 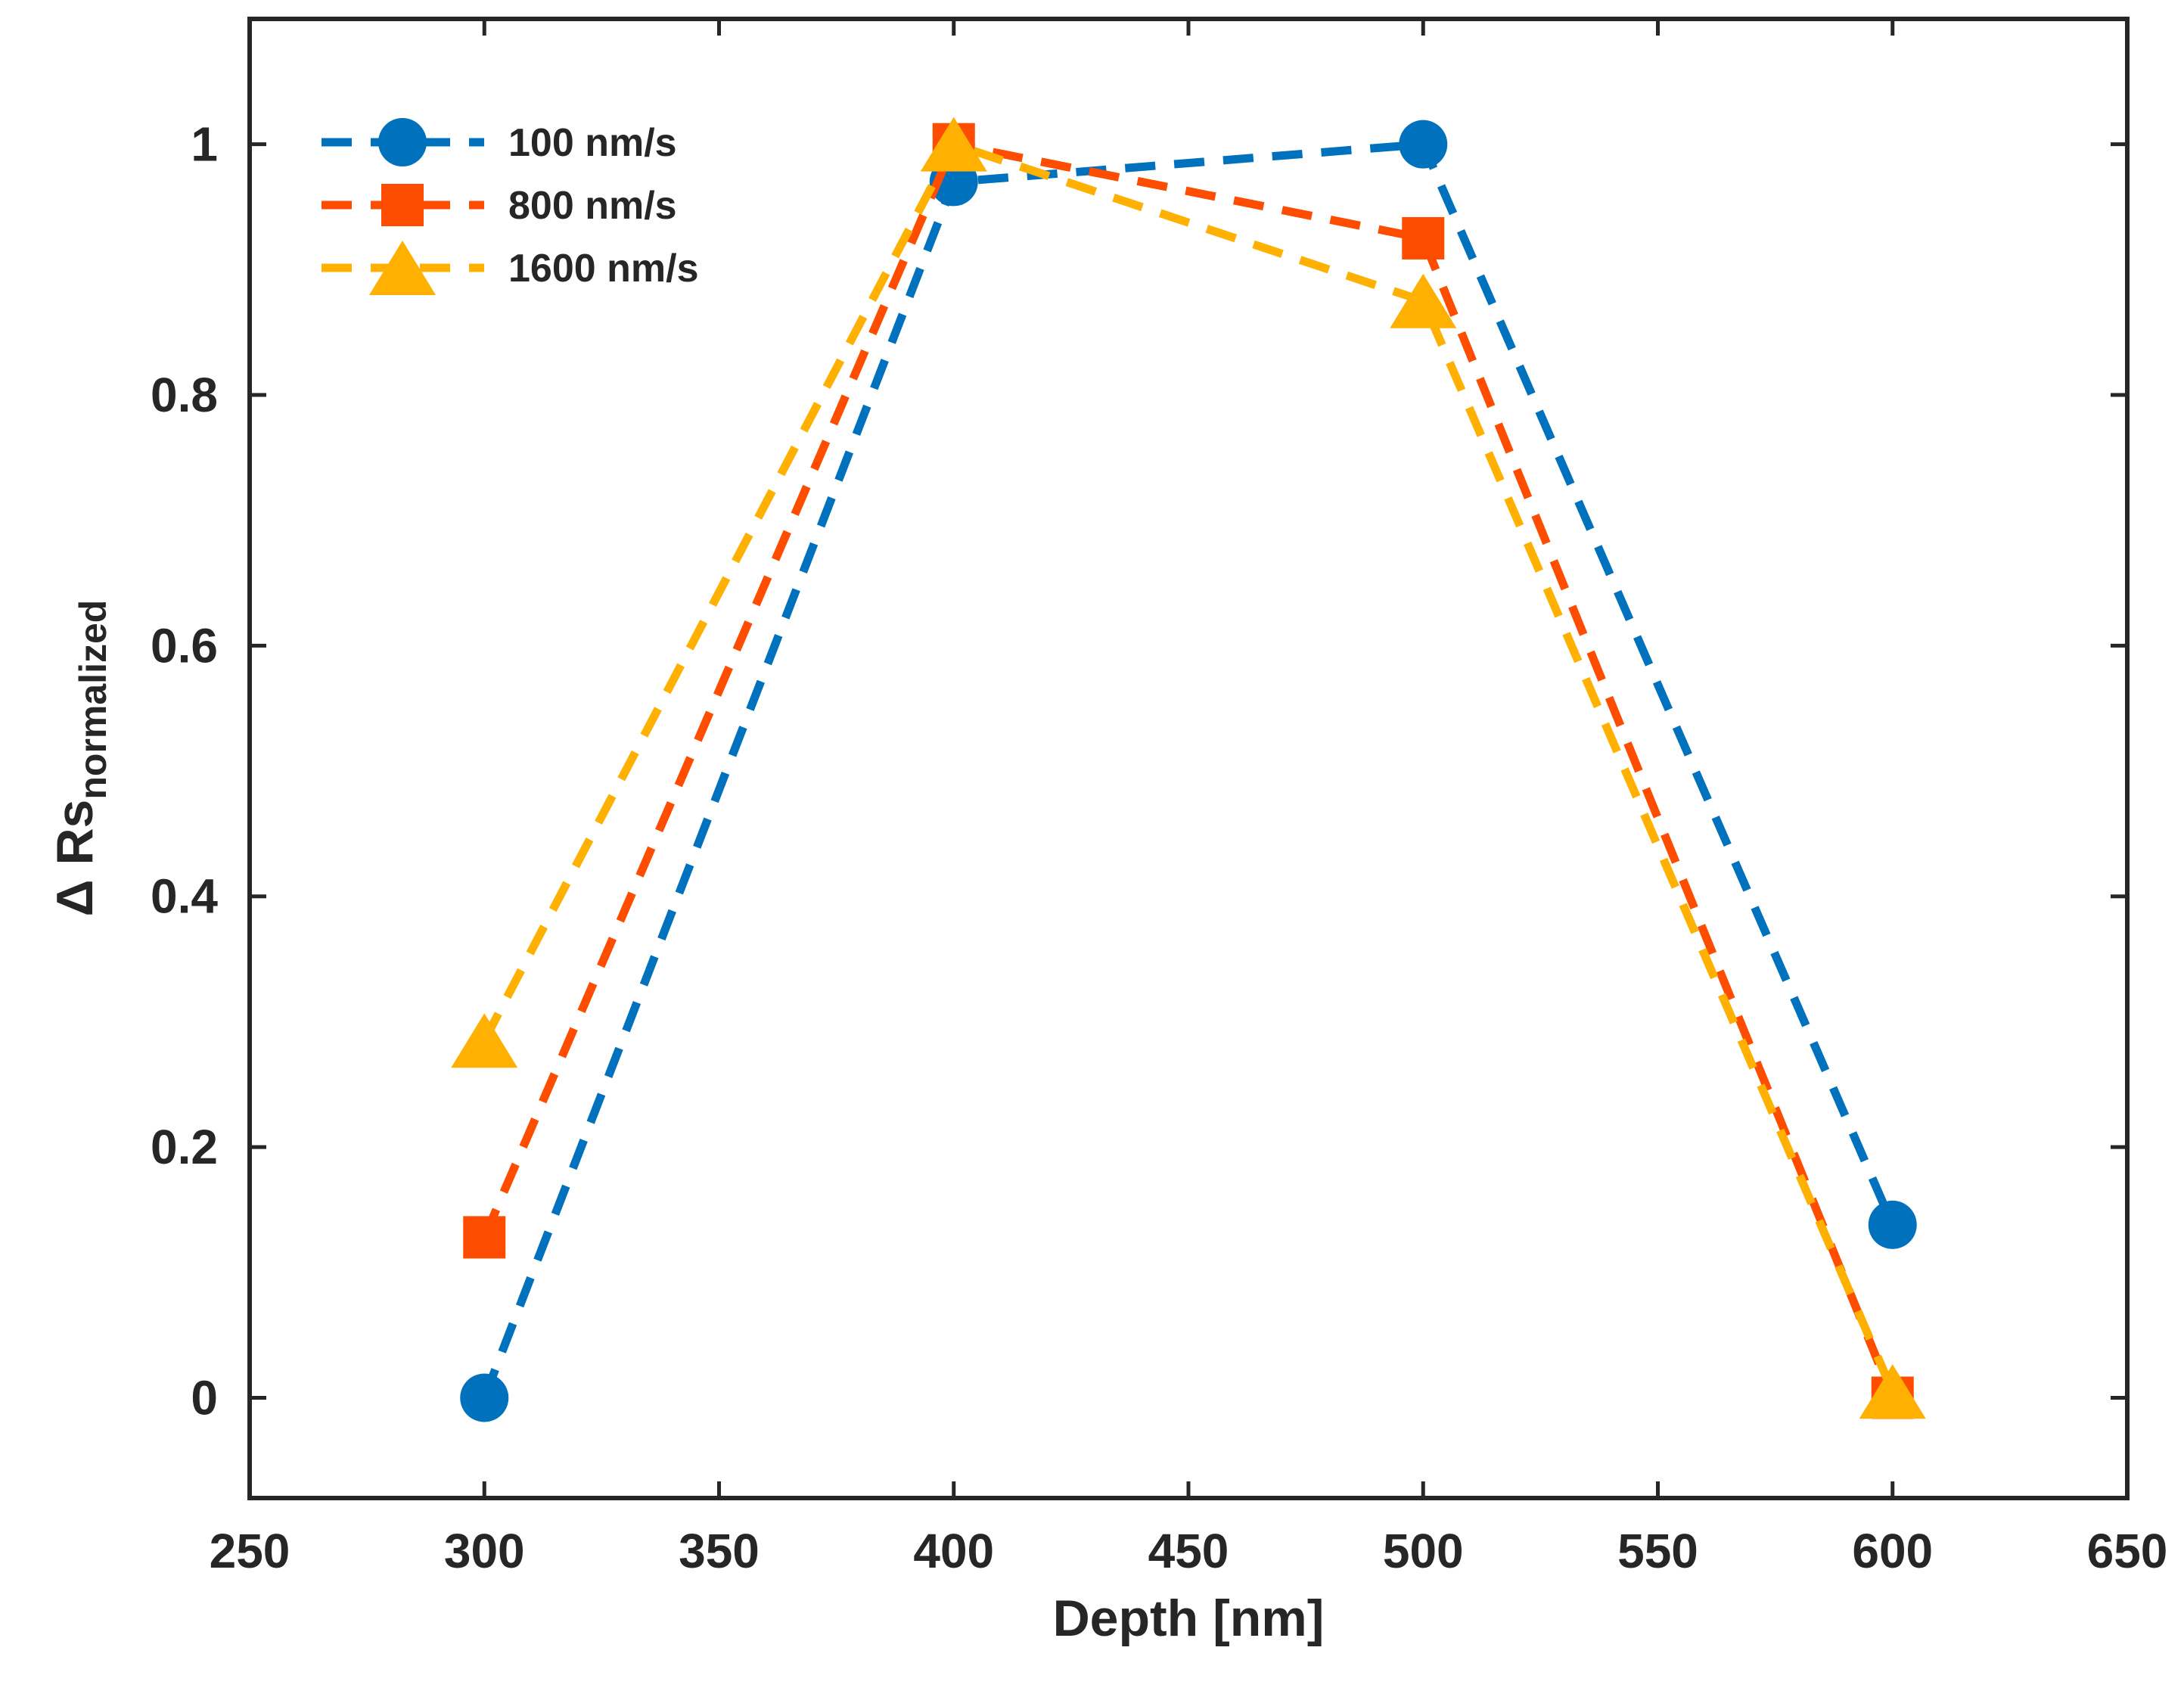 What do you see at coordinates (93, 700) in the screenshot?
I see `y-axis-title-subscript: normalized` at bounding box center [93, 700].